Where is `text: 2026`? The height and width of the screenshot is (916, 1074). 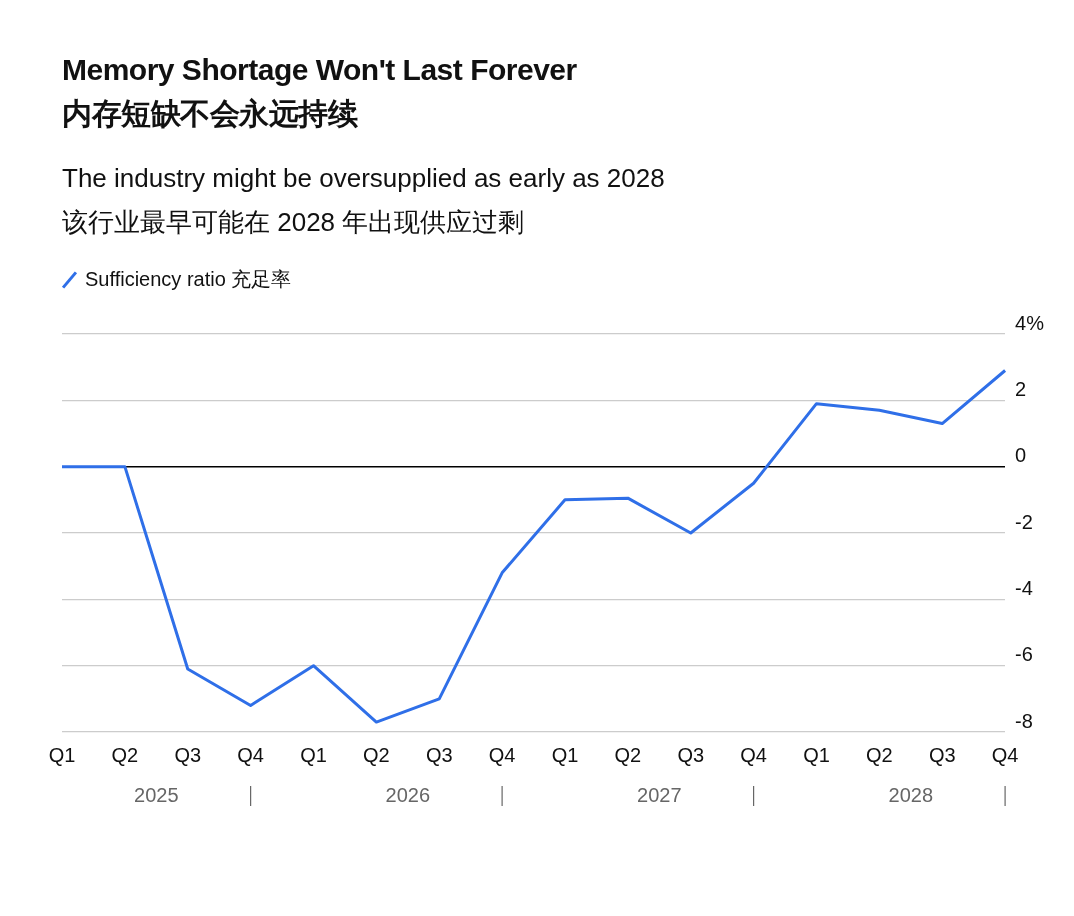 text: 2026 is located at coordinates (408, 794).